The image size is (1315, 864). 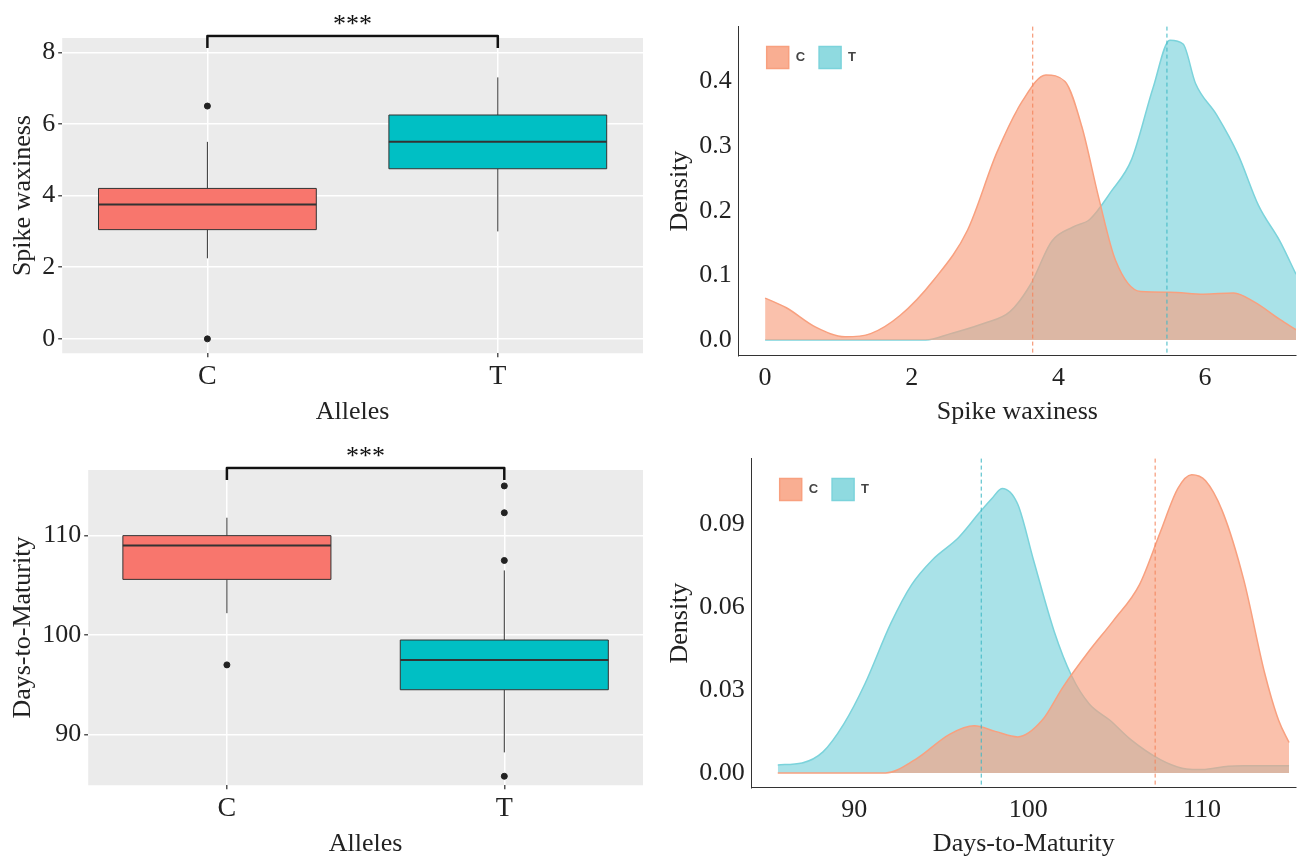 What do you see at coordinates (22, 627) in the screenshot?
I see `y-axis-title: Days-to-Maturity` at bounding box center [22, 627].